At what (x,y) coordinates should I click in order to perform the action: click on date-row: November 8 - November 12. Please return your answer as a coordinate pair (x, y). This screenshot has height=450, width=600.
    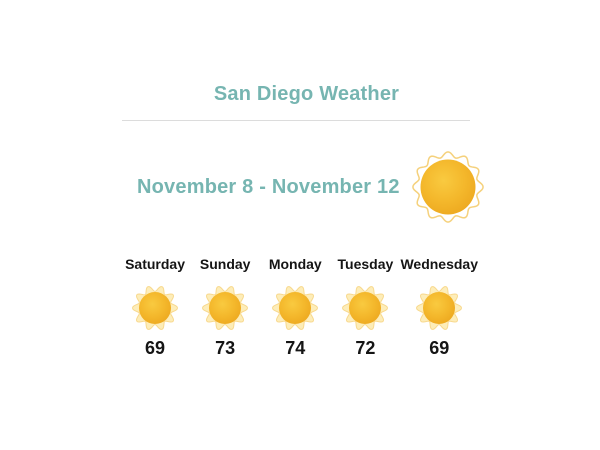
    Looking at the image, I should click on (302, 187).